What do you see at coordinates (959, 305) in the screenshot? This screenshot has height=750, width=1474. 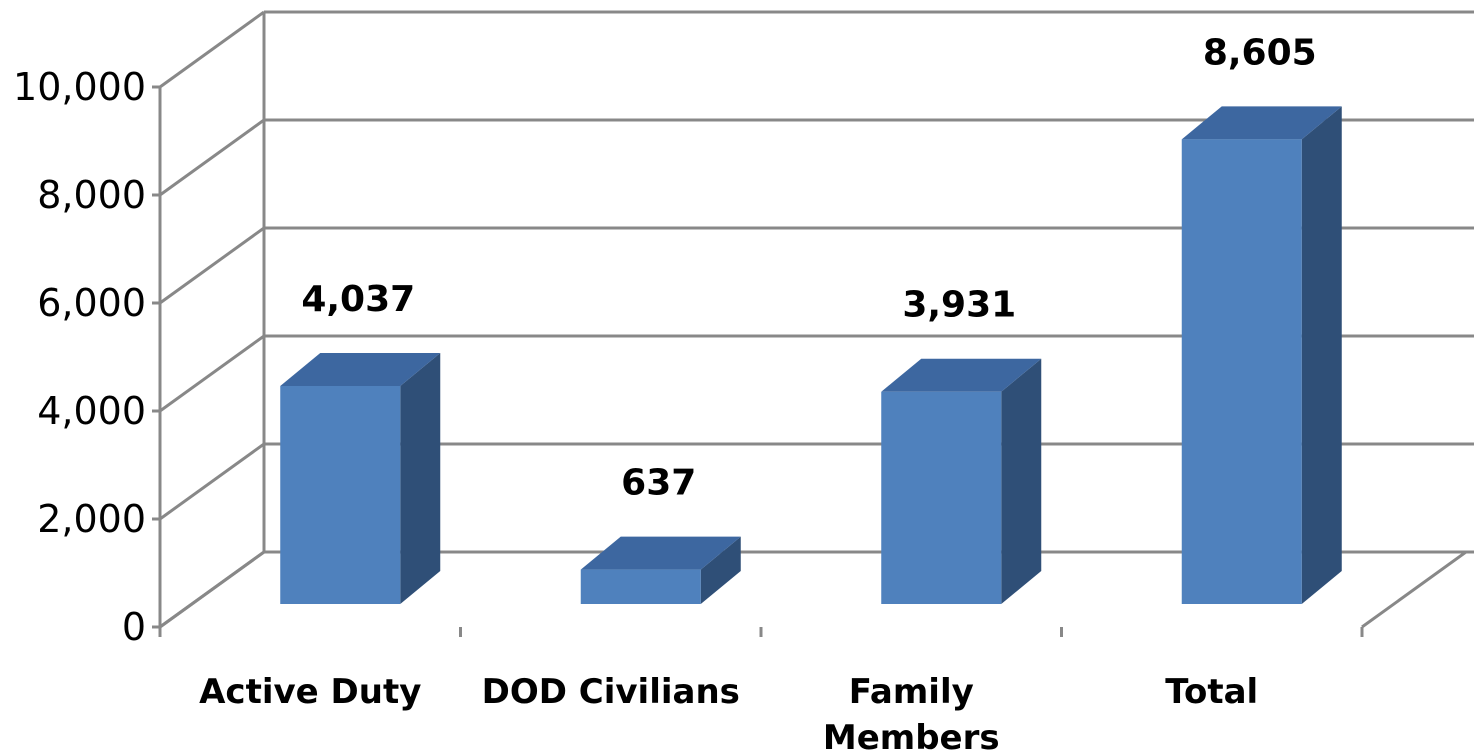 I see `data-label: 3,931` at bounding box center [959, 305].